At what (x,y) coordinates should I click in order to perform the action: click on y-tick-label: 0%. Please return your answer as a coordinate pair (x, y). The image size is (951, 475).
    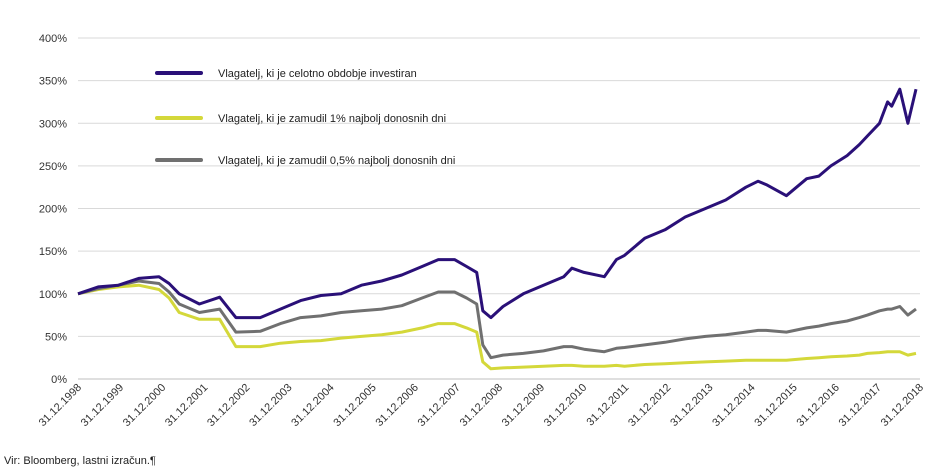
    Looking at the image, I should click on (59, 380).